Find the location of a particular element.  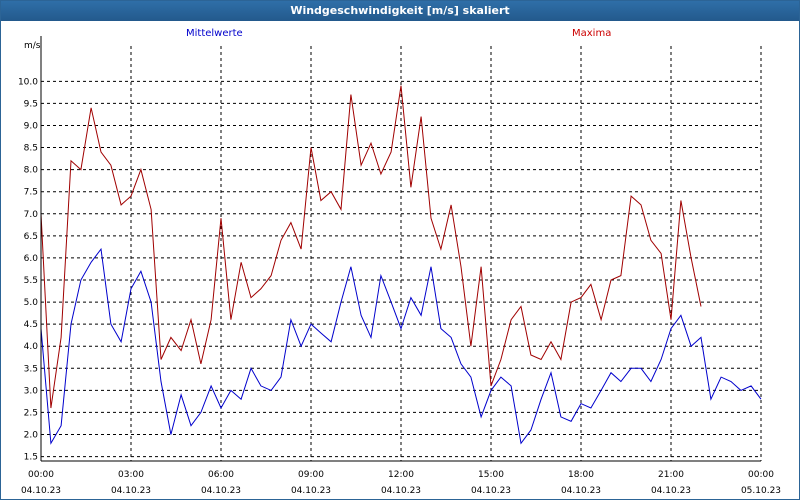

x-tick-time: 03:00 is located at coordinates (131, 475).